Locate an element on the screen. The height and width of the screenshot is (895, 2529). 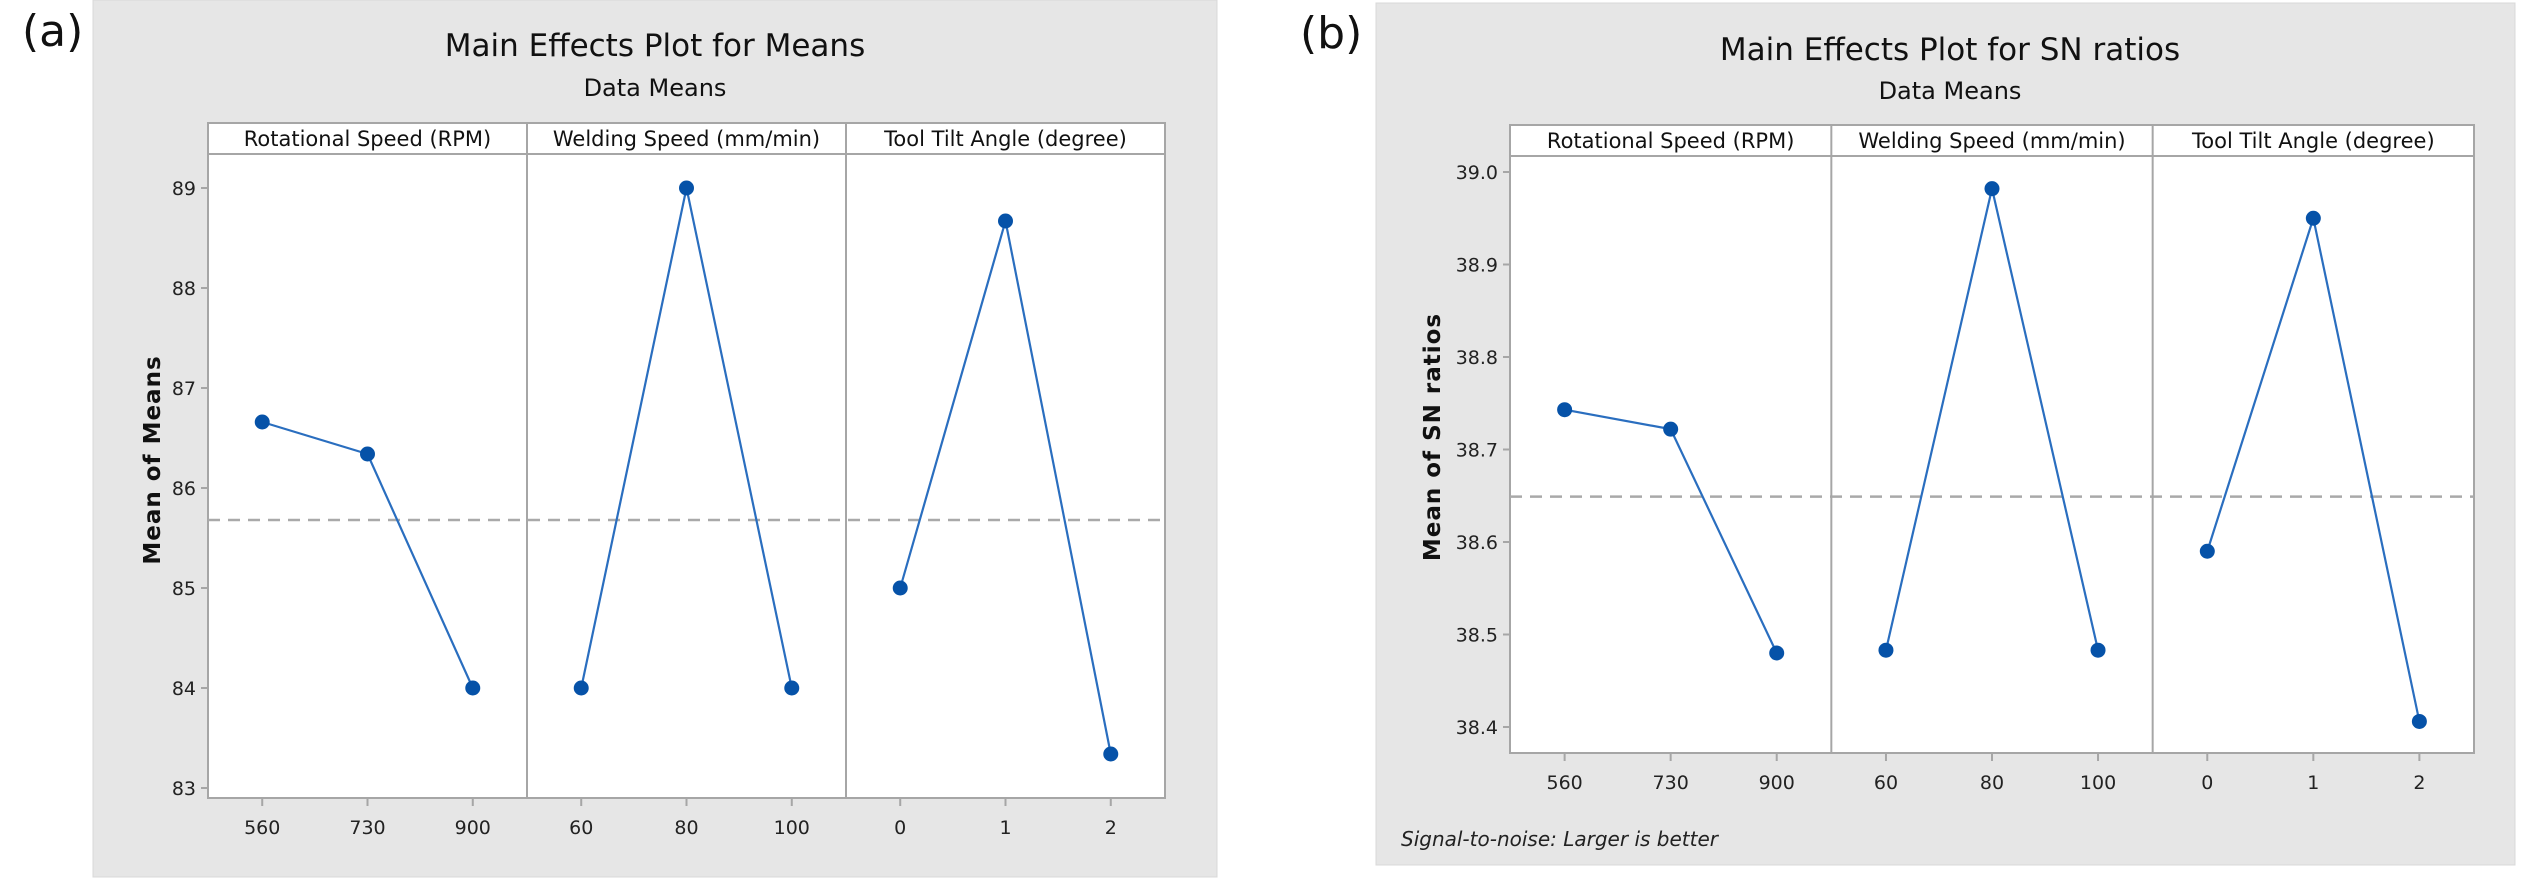
y-tick-label: 39.0 is located at coordinates (1477, 173).